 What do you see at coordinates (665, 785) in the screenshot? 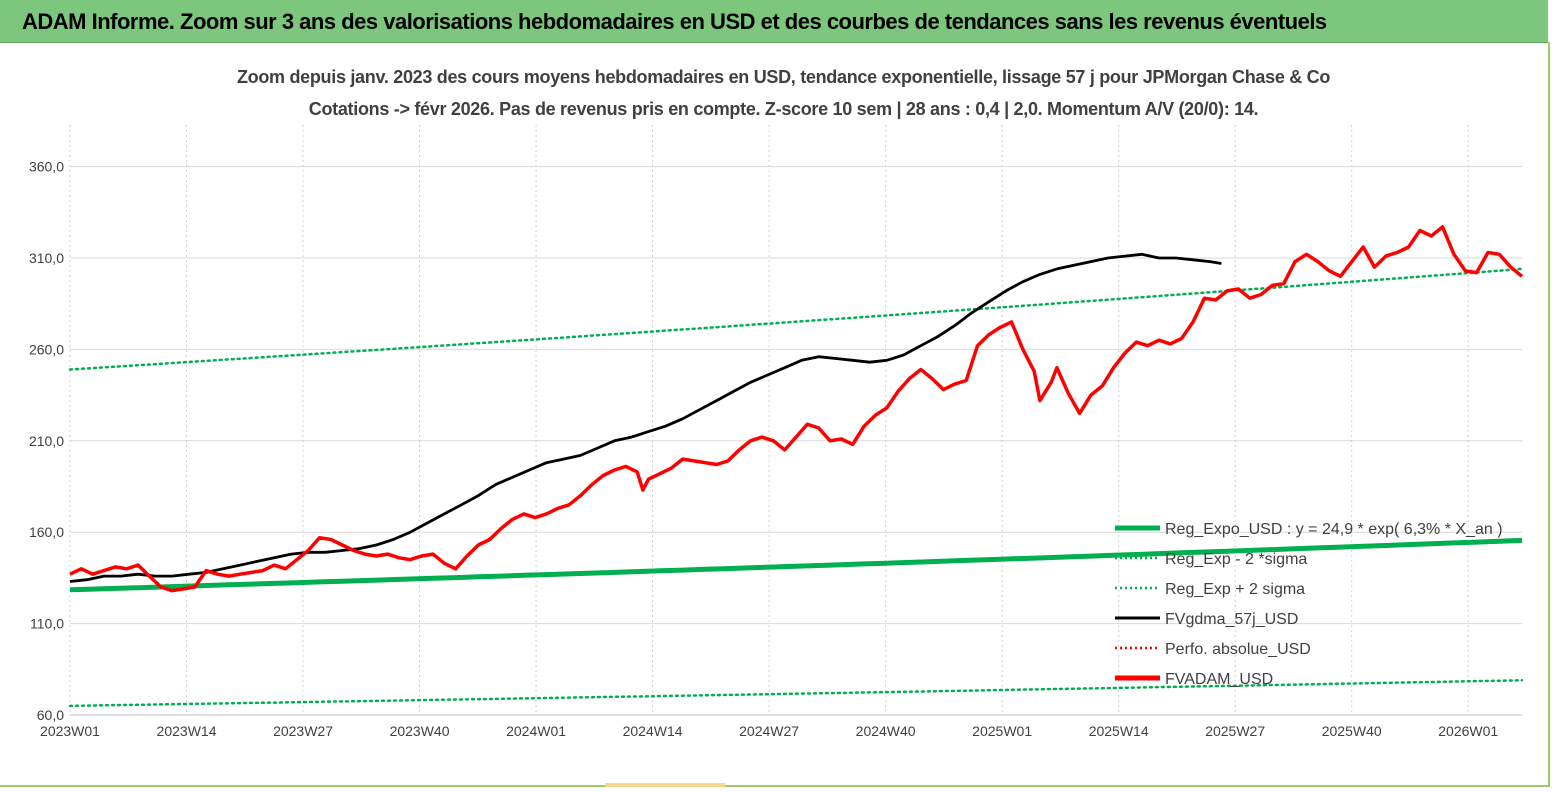
I see `bottom-tab-marker` at bounding box center [665, 785].